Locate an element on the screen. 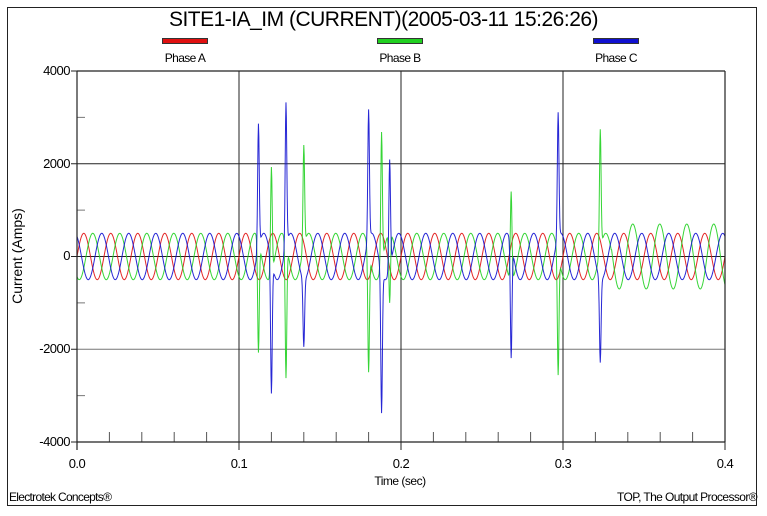 The width and height of the screenshot is (767, 516). legend-swatch-phase-c is located at coordinates (616, 41).